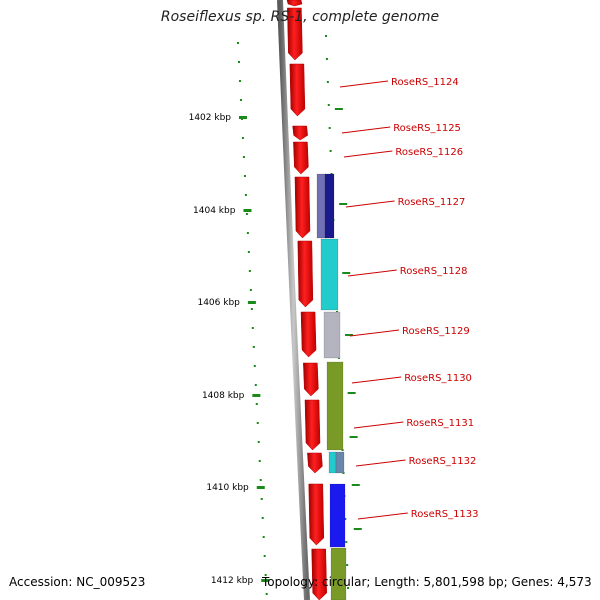 This screenshot has height=600, width=600. I want to click on scale-label: 1404 kbp, so click(214, 211).